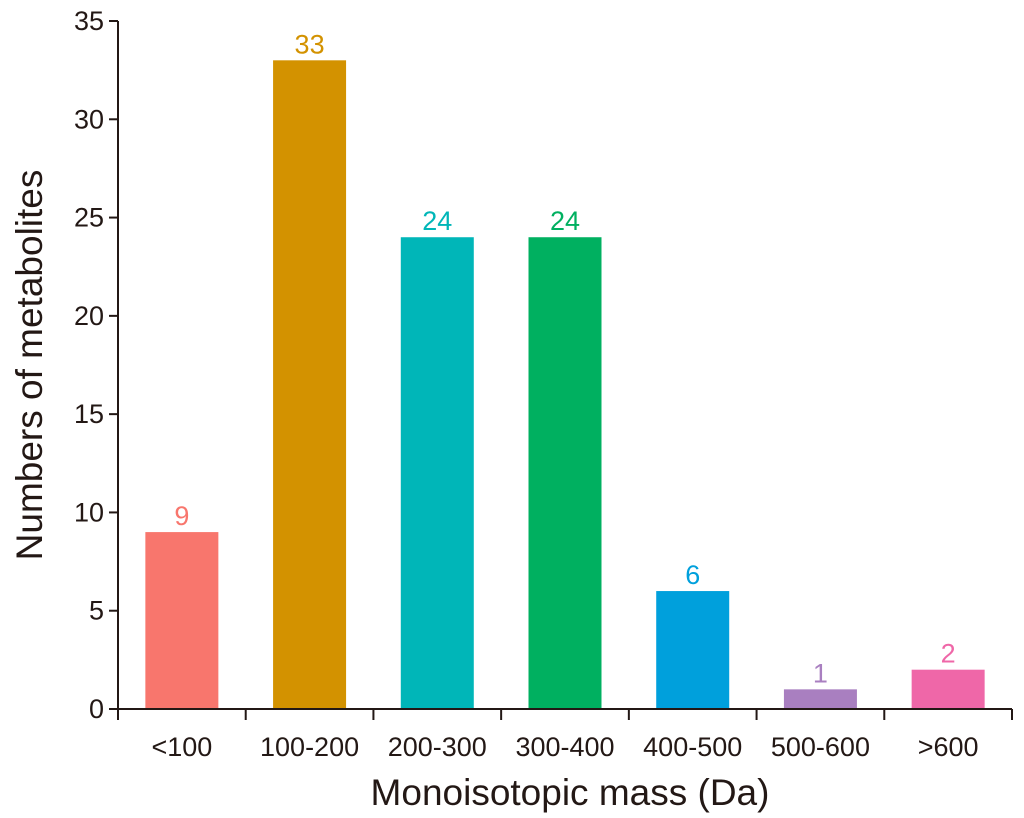 This screenshot has height=818, width=1024. What do you see at coordinates (89, 512) in the screenshot?
I see `y-tick-label: 10` at bounding box center [89, 512].